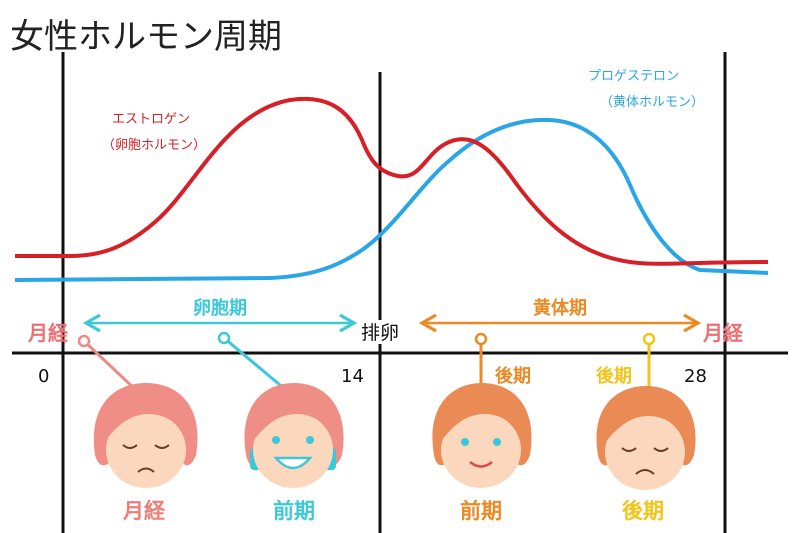 The image size is (800, 533). What do you see at coordinates (294, 511) in the screenshot?
I see `face-follicular-label: 前期` at bounding box center [294, 511].